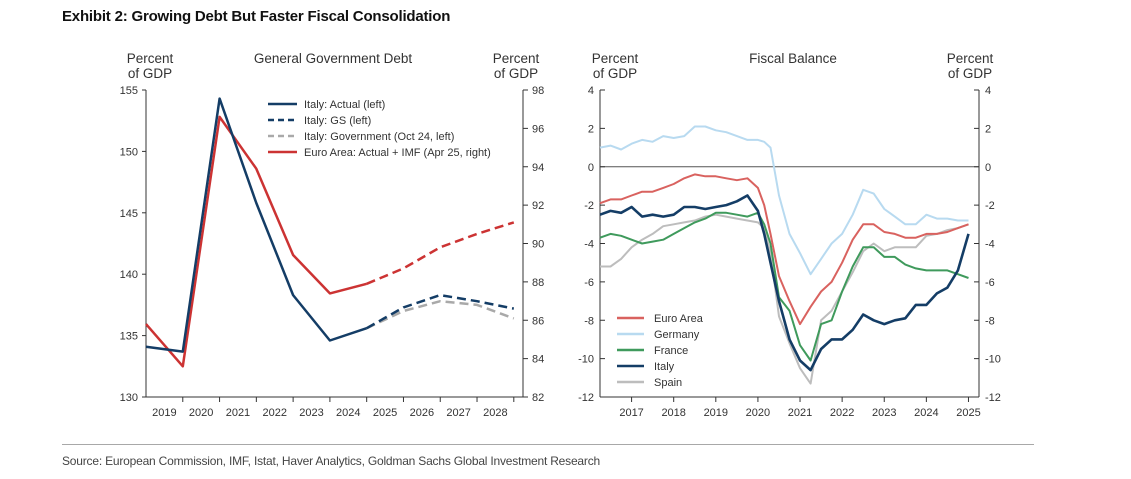 This screenshot has height=479, width=1131. Describe the element at coordinates (631, 413) in the screenshot. I see `x-tick-label: 2017` at that location.